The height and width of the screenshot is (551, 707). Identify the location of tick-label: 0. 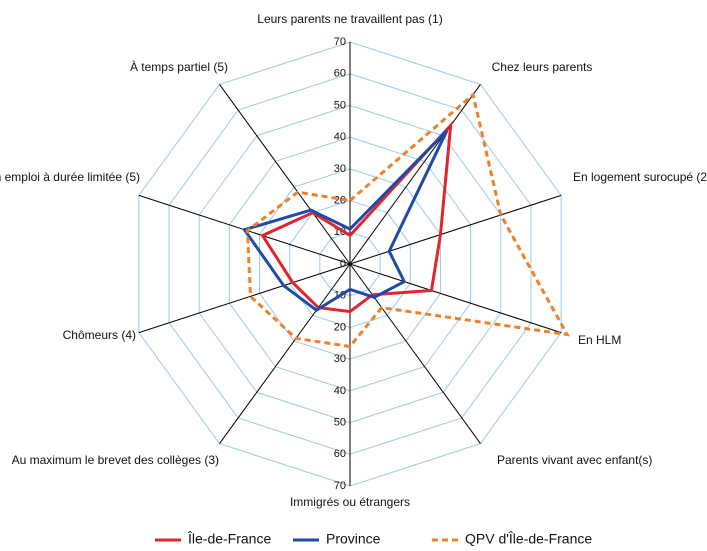
(343, 264).